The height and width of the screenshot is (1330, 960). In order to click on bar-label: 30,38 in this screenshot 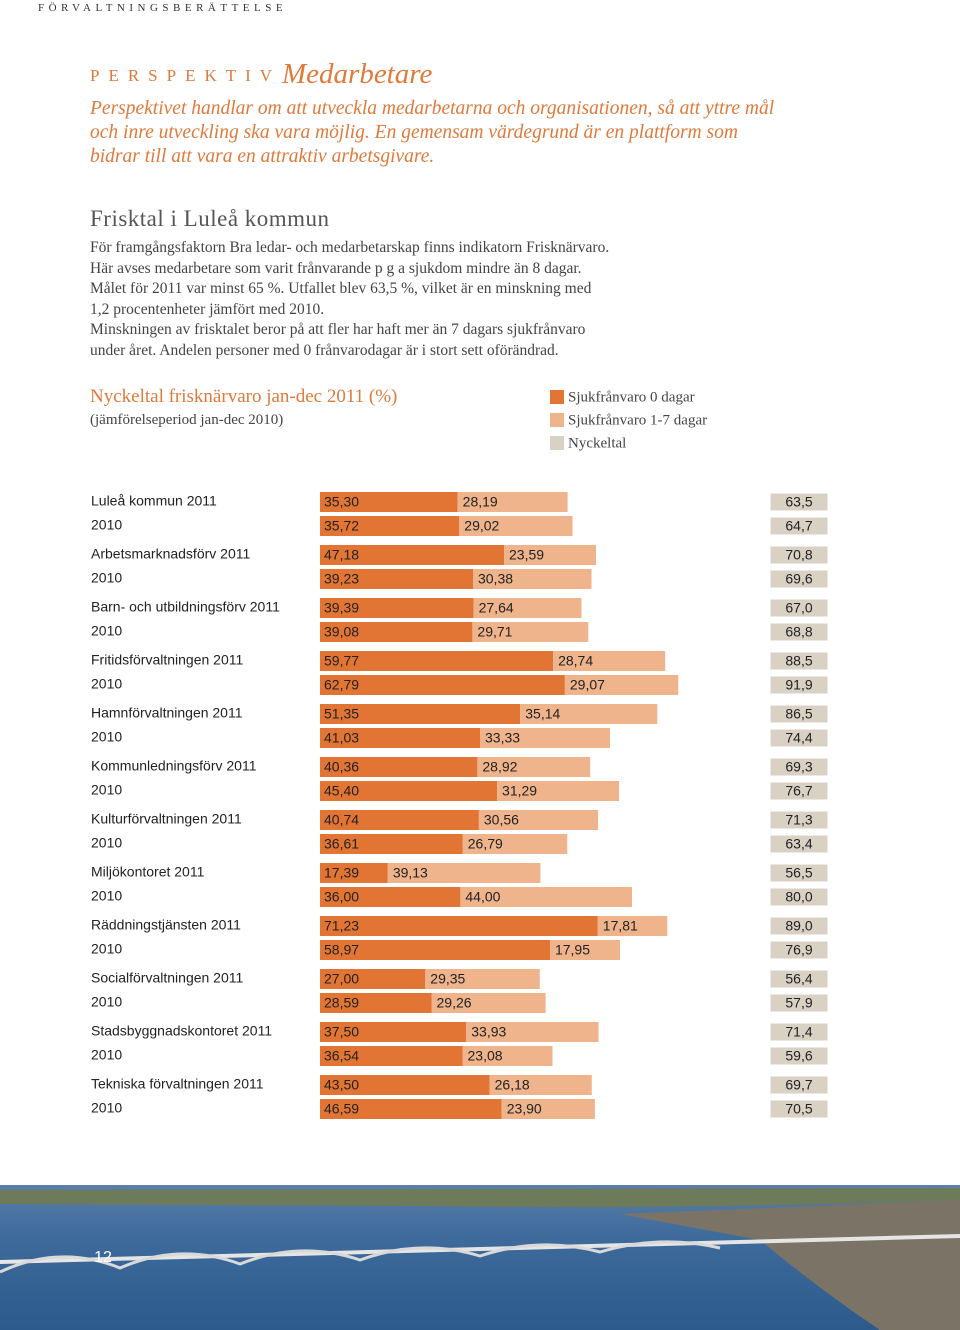, I will do `click(495, 579)`.